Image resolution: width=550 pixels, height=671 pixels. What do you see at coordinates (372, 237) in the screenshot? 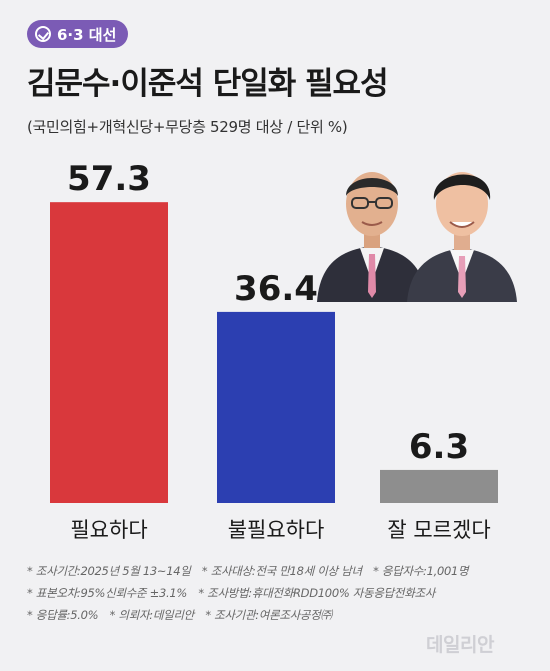
I see `portrait-left` at bounding box center [372, 237].